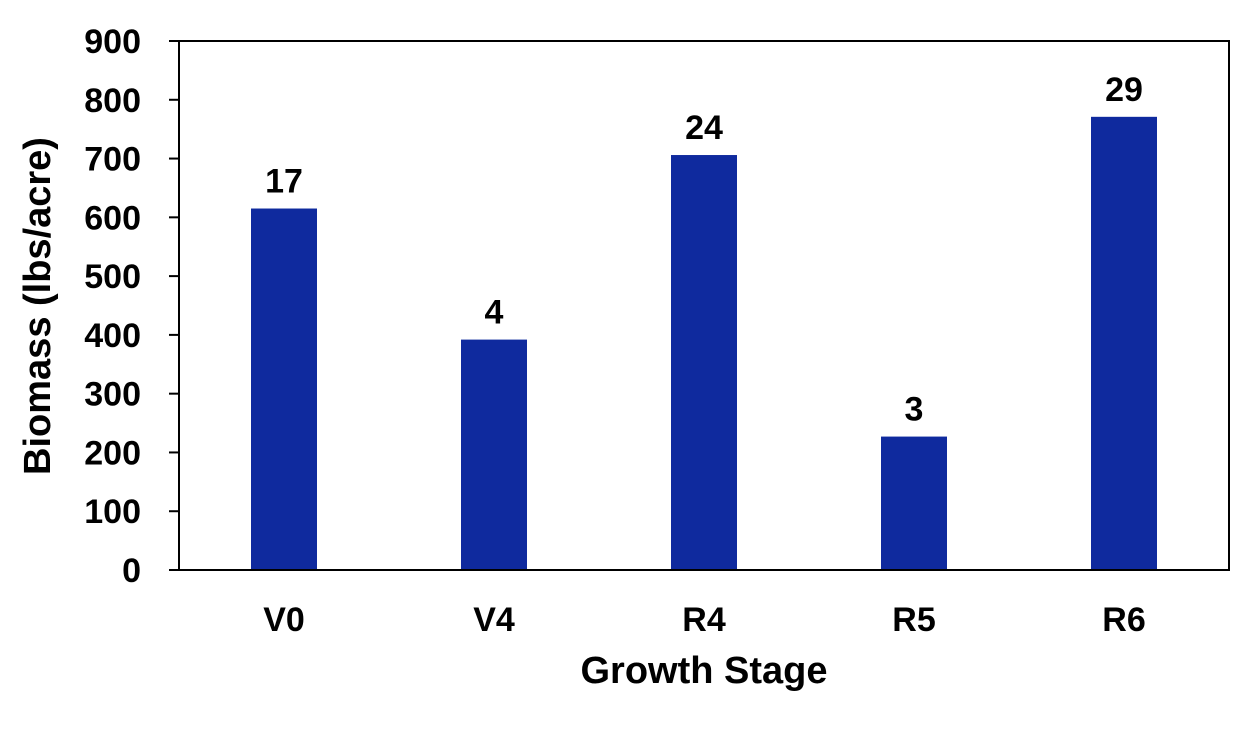  I want to click on x-tick-label-v4: V4, so click(494, 620).